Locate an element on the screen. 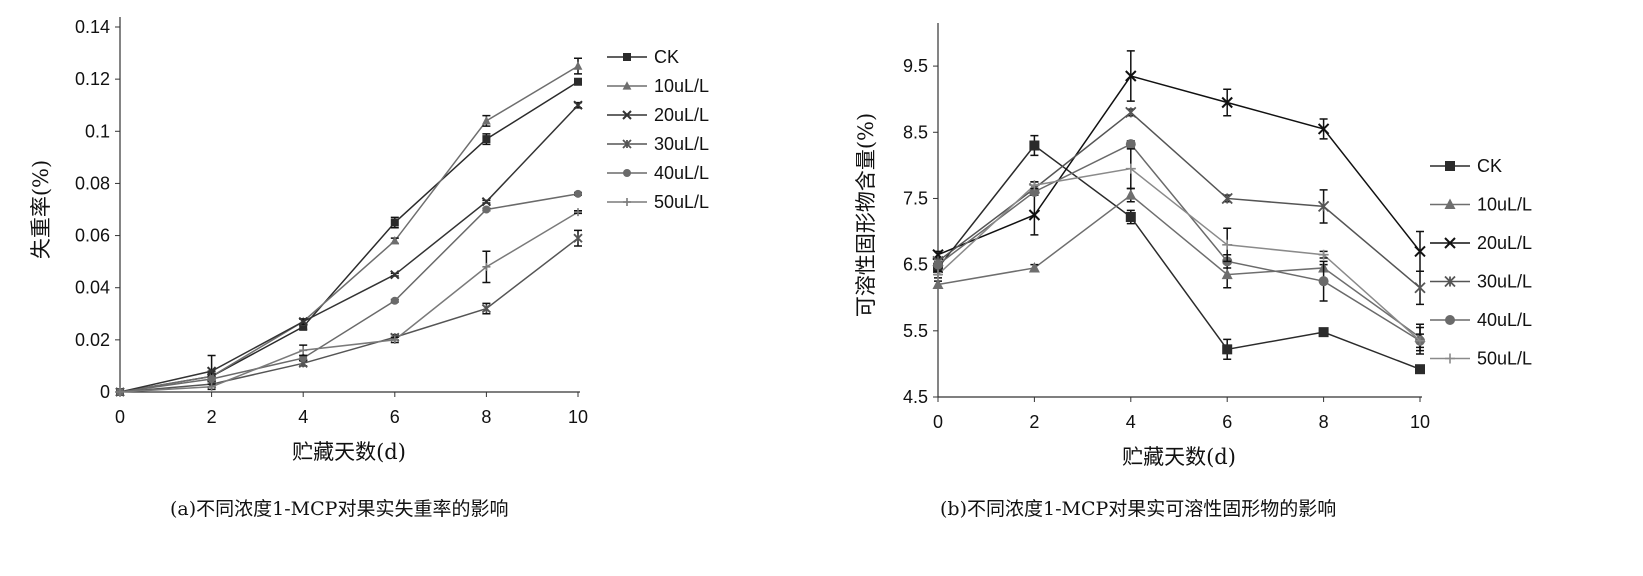 The image size is (1643, 576). legend-label: 30uL/L is located at coordinates (1504, 282).